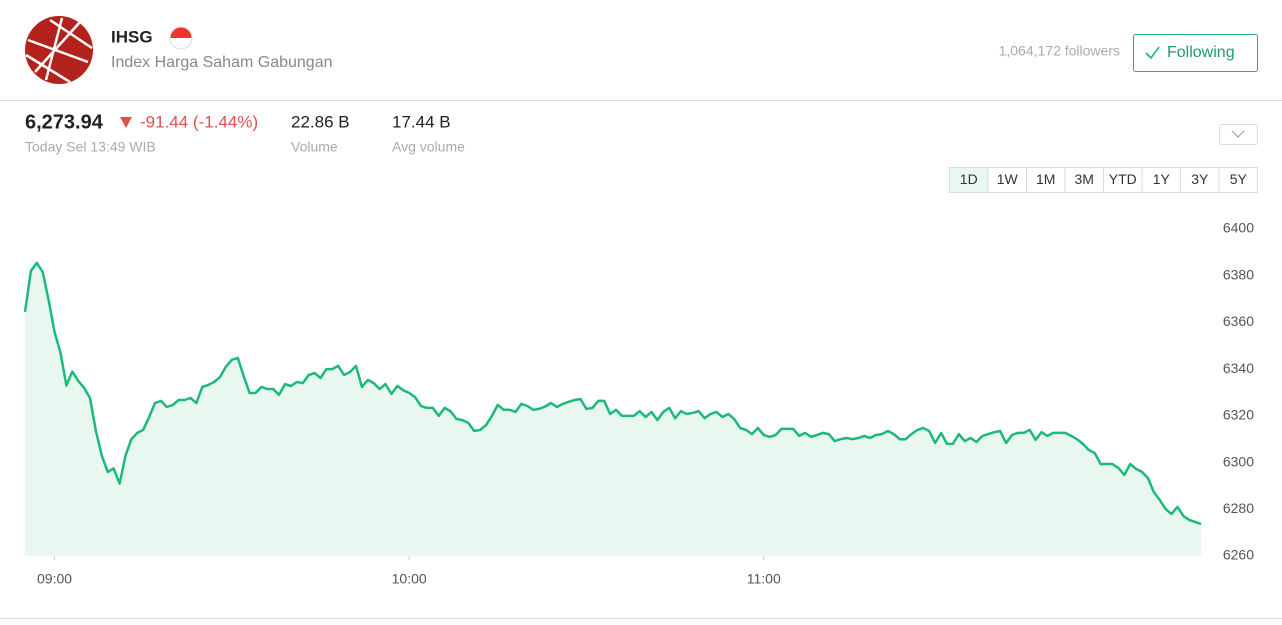 Image resolution: width=1282 pixels, height=625 pixels. What do you see at coordinates (59, 50) in the screenshot?
I see `logo` at bounding box center [59, 50].